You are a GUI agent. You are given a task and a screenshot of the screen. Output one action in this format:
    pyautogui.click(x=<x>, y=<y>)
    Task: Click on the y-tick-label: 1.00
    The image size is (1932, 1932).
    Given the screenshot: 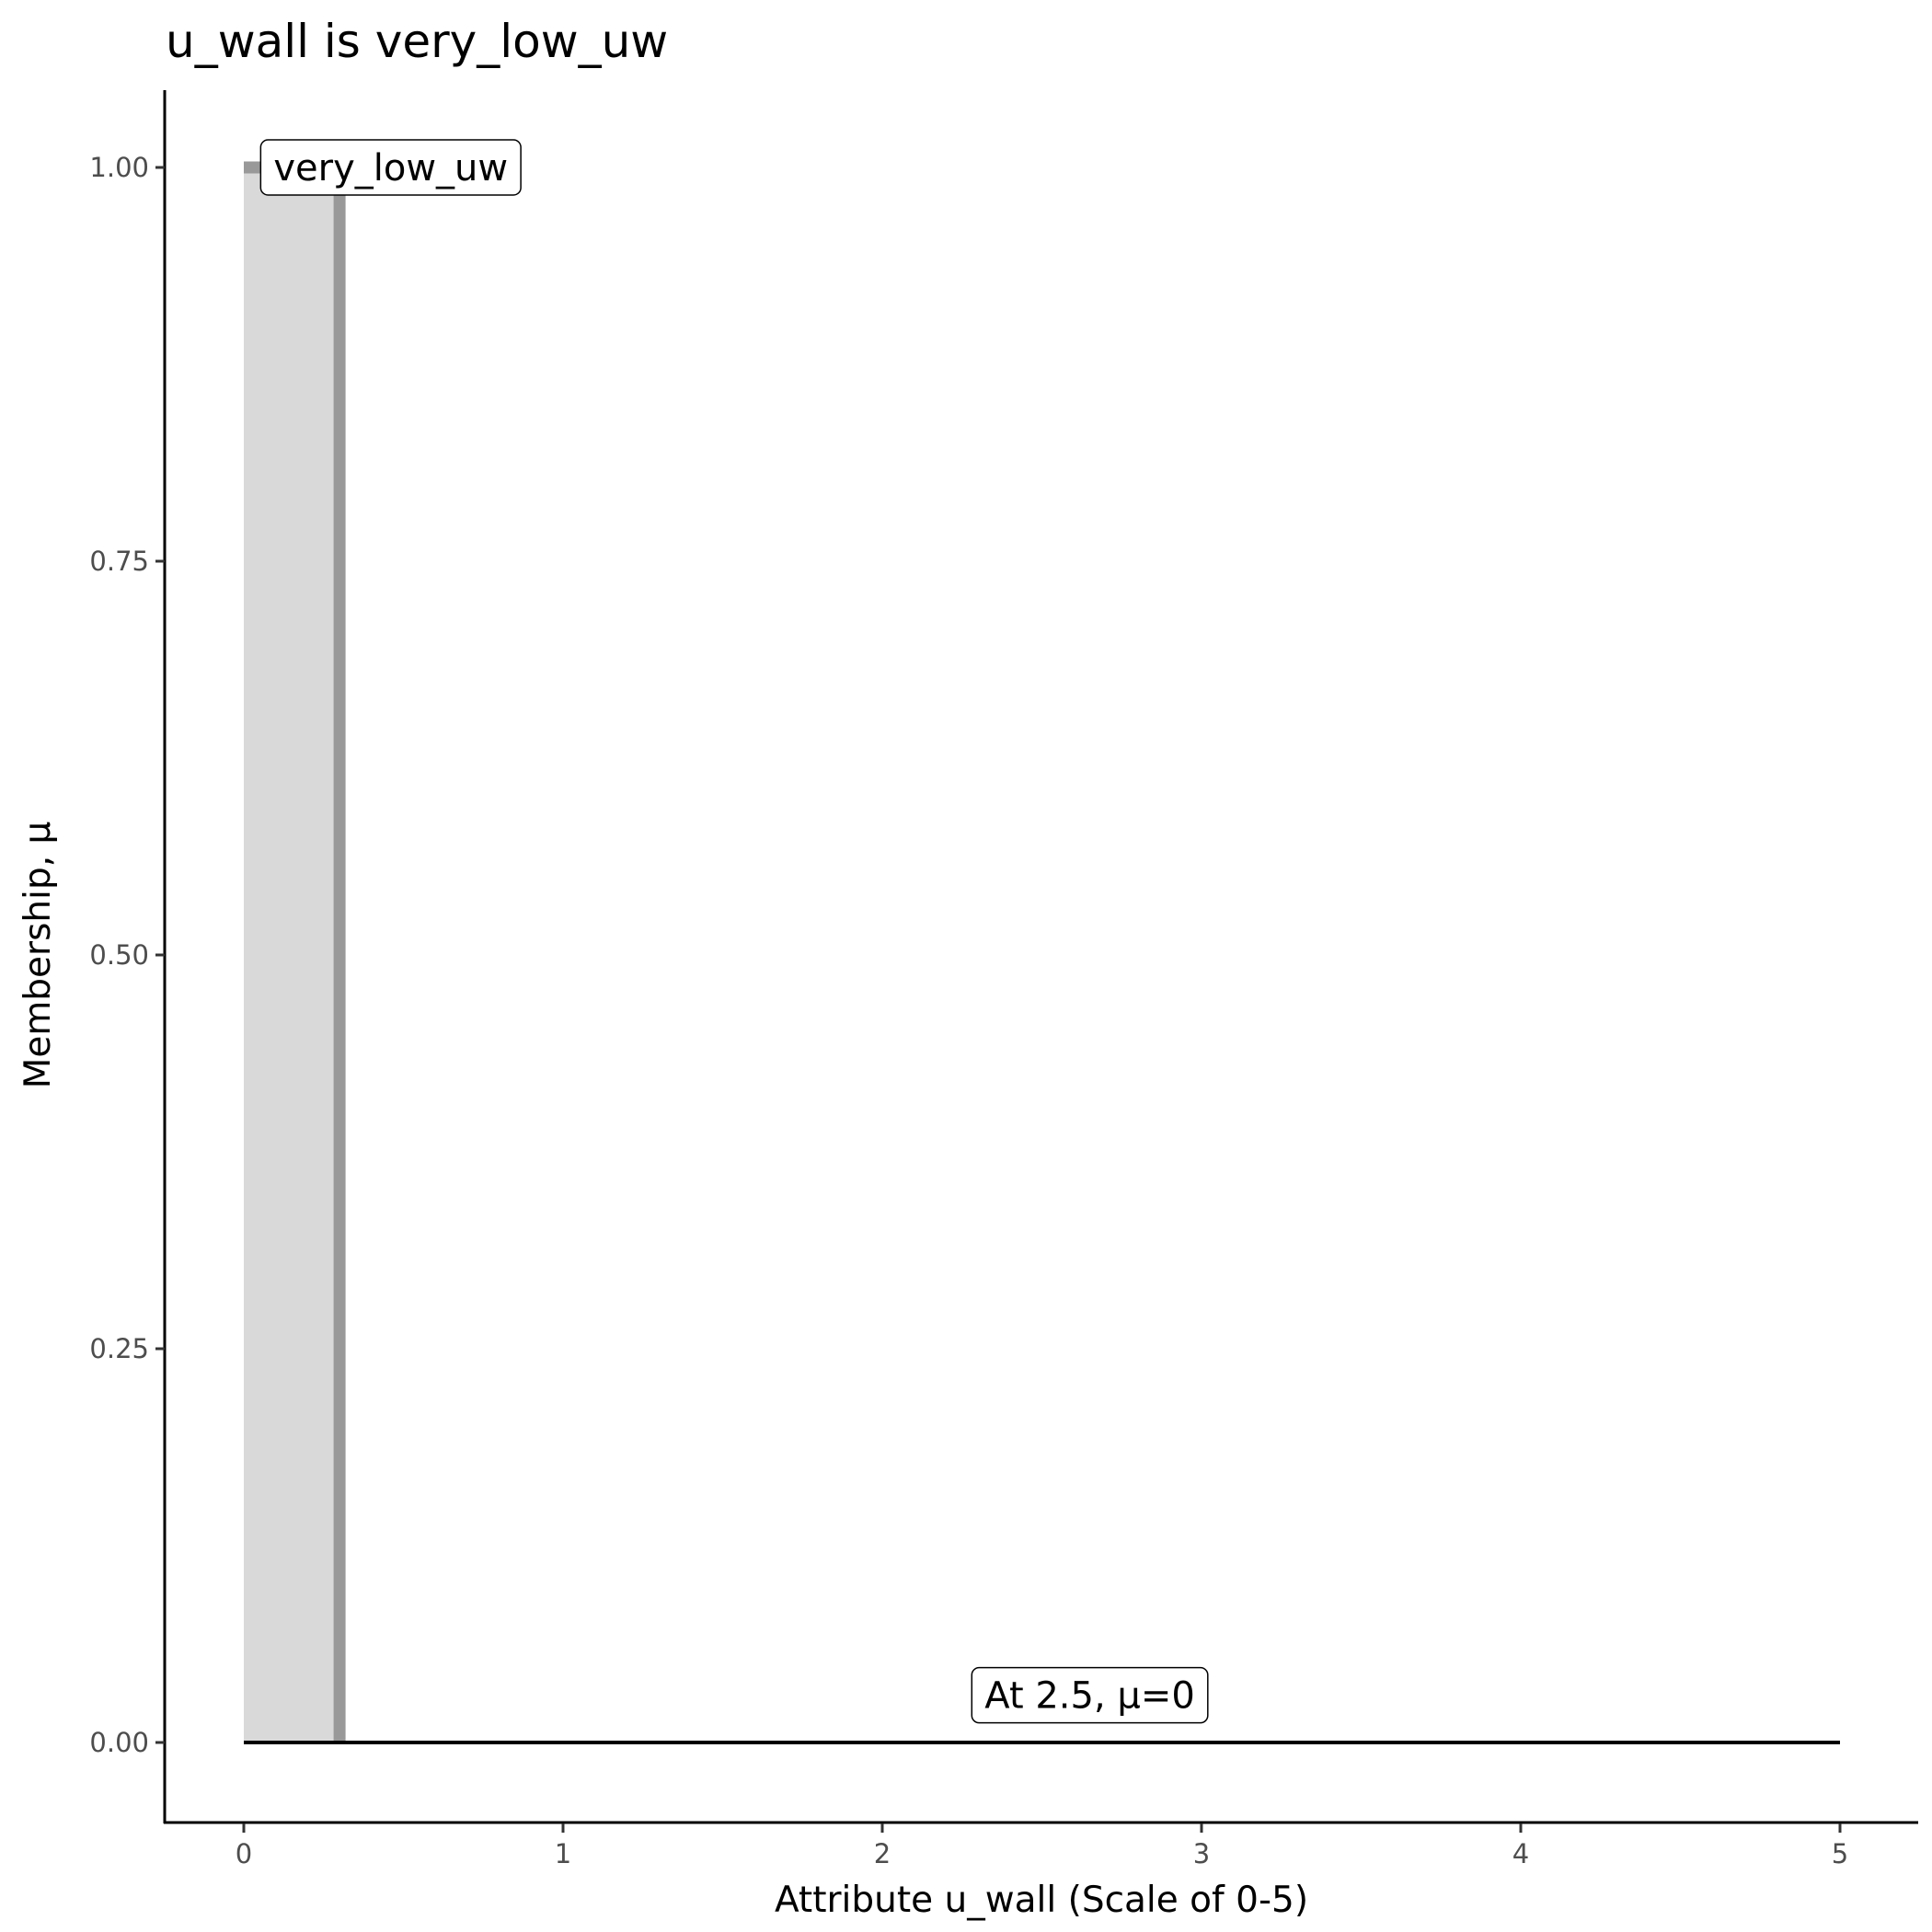 What is the action you would take?
    pyautogui.click(x=119, y=167)
    